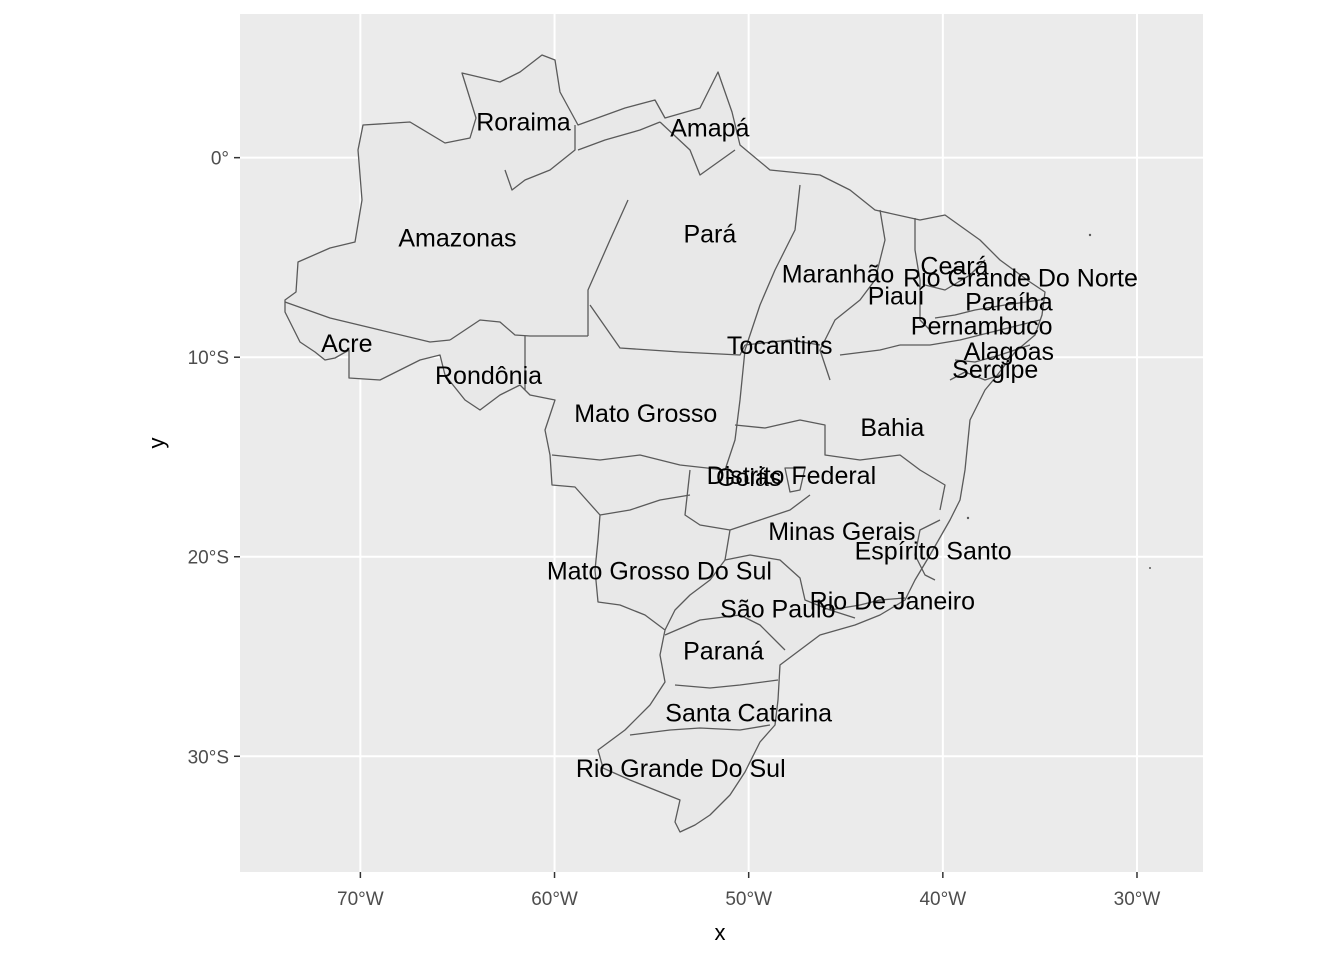  Describe the element at coordinates (488, 376) in the screenshot. I see `state-label: Rondônia` at that location.